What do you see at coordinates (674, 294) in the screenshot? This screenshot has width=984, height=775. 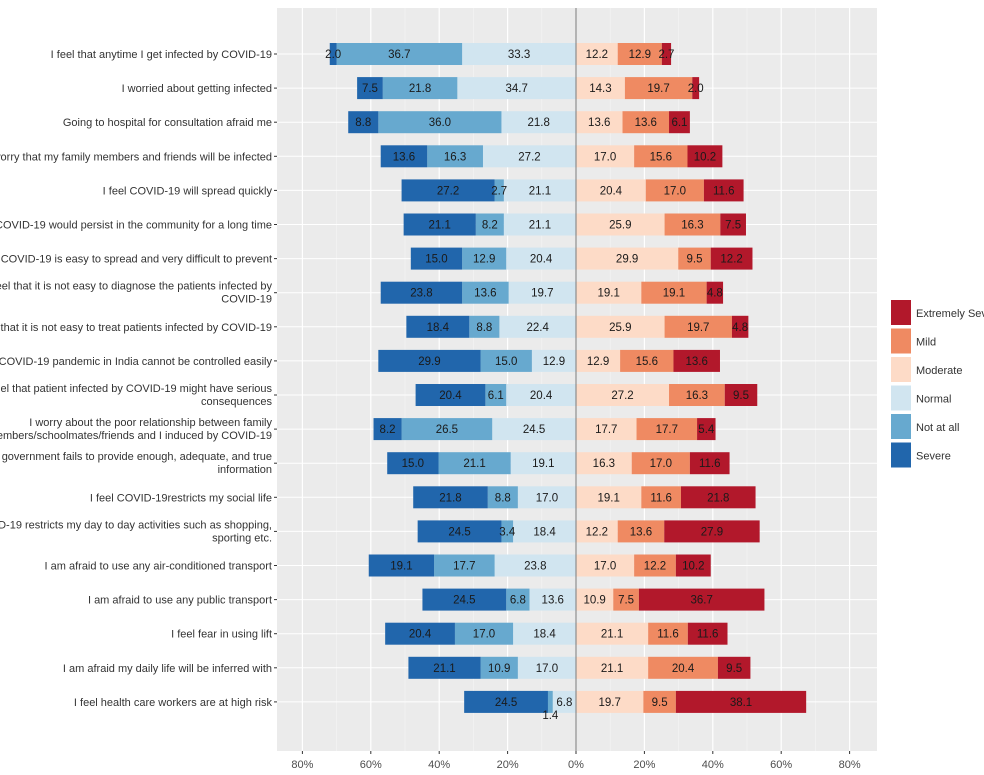 I see `data-label: 19.1` at bounding box center [674, 294].